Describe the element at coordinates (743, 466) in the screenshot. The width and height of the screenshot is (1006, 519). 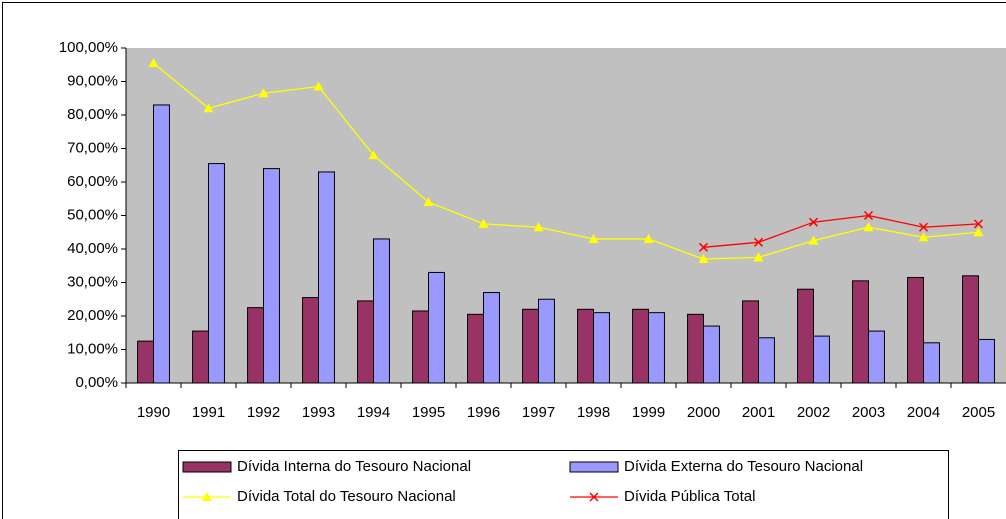
I see `legend-label: Dívida Externa do Tesouro Nacional` at that location.